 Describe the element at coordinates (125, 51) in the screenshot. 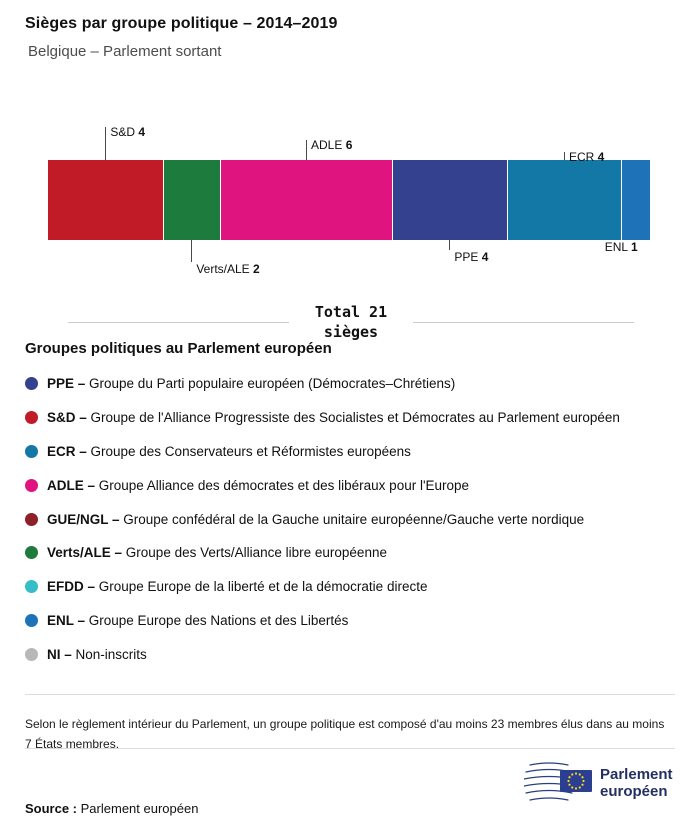

I see `page-subtitle: Belgique – Parlement sortant` at that location.